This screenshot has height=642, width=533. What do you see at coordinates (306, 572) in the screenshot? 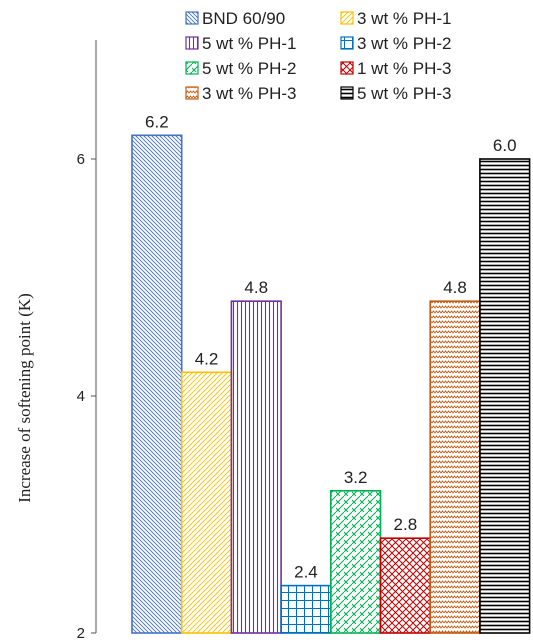
I see `data-label-4: 2.4` at bounding box center [306, 572].